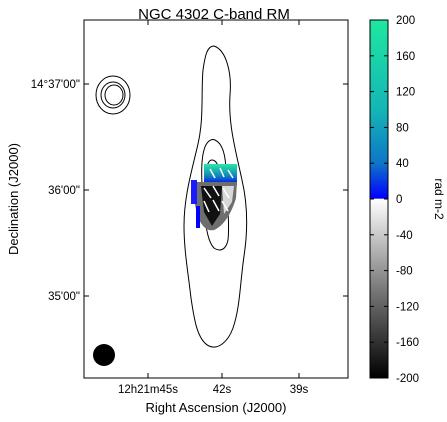 This screenshot has height=422, width=447. What do you see at coordinates (55, 85) in the screenshot?
I see `ytick-label: 14°37'00"` at bounding box center [55, 85].